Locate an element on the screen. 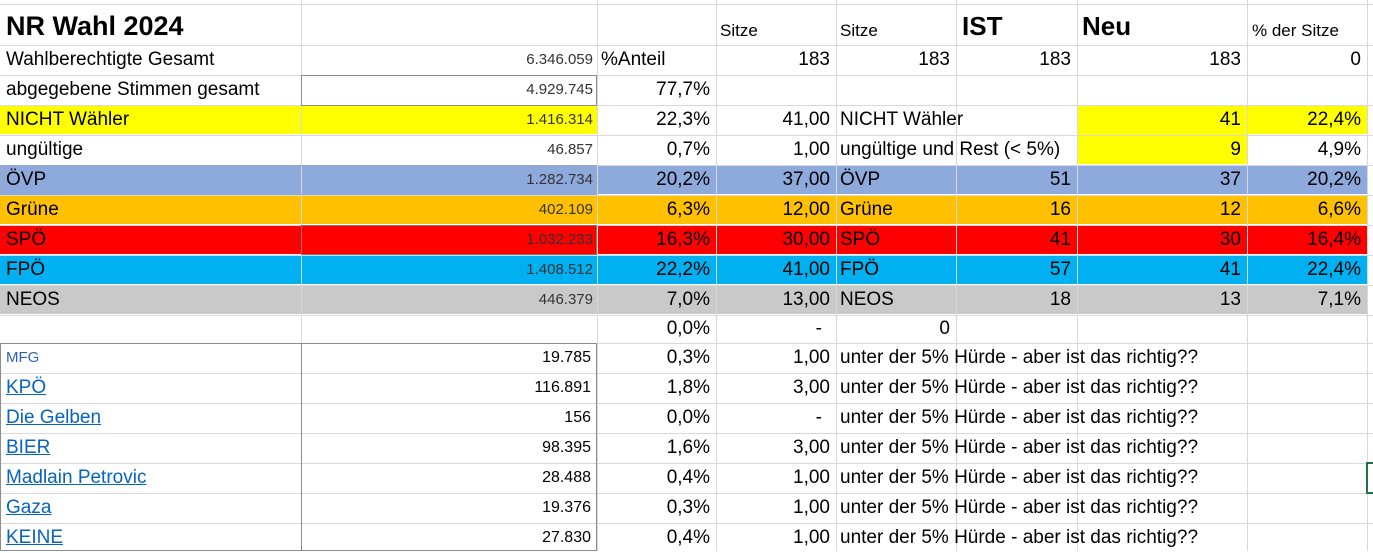 This screenshot has height=553, width=1373. pct-abgegeben: 77,7% is located at coordinates (683, 89).